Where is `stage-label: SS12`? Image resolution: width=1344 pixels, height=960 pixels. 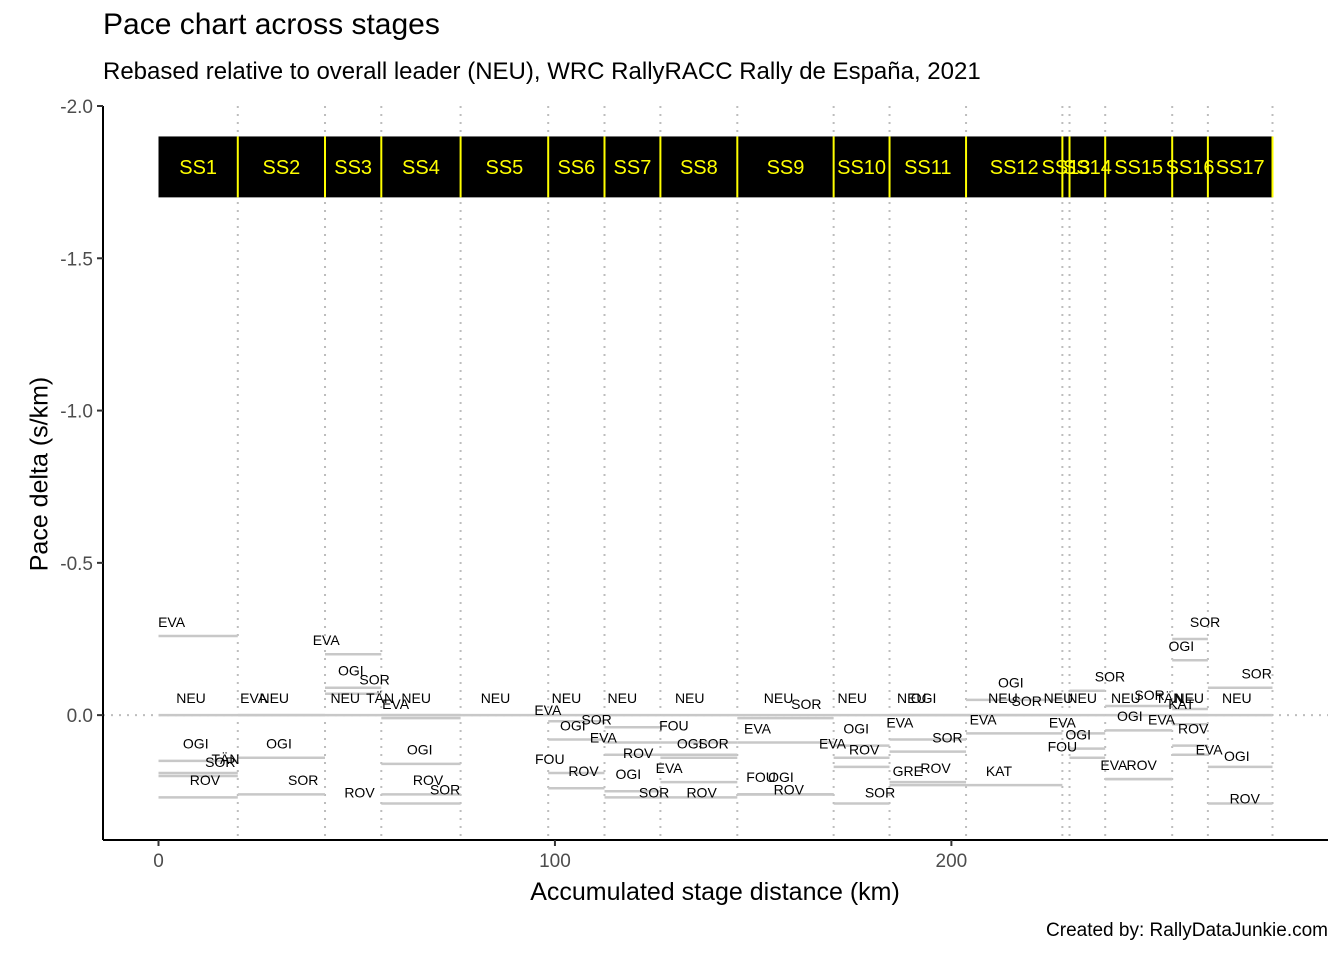
stage-label: SS12 is located at coordinates (1014, 168).